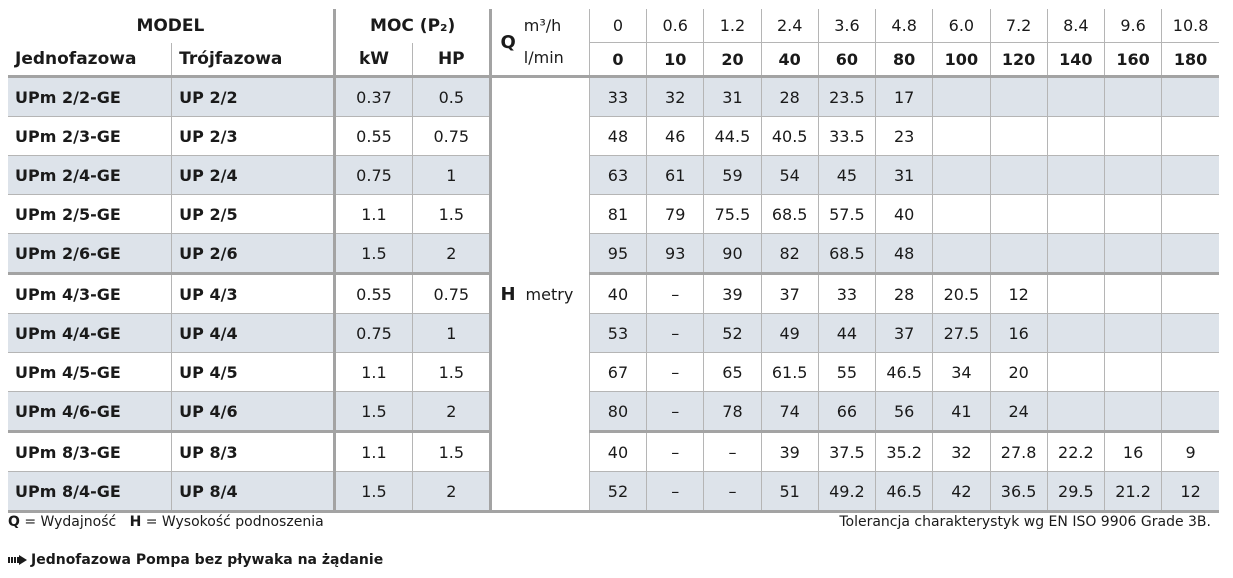 Image resolution: width=1233 pixels, height=578 pixels. Describe the element at coordinates (253, 293) in the screenshot. I see `three-phase-model: UP 4/3` at that location.